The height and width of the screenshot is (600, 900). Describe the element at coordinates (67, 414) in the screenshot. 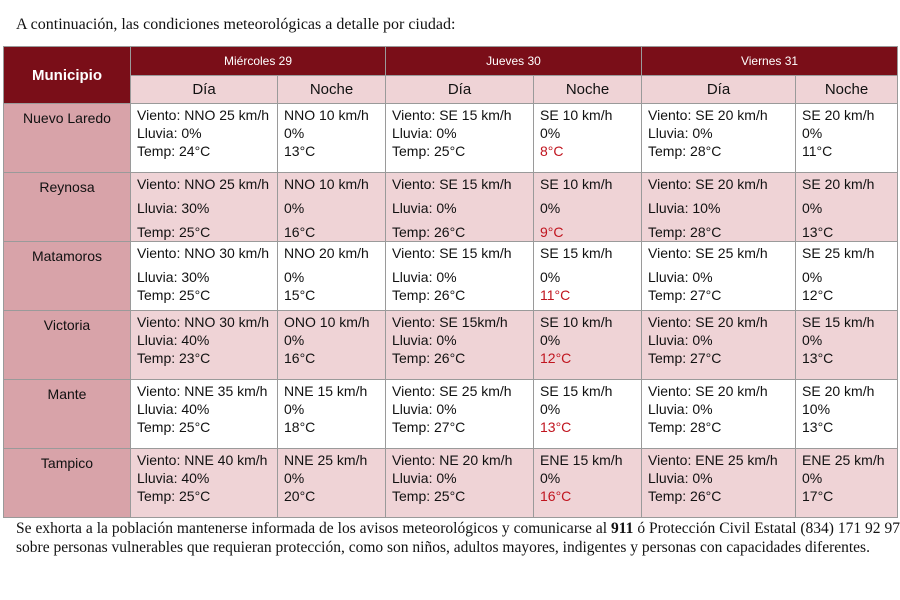

I see `municipio-name: Mante` at that location.